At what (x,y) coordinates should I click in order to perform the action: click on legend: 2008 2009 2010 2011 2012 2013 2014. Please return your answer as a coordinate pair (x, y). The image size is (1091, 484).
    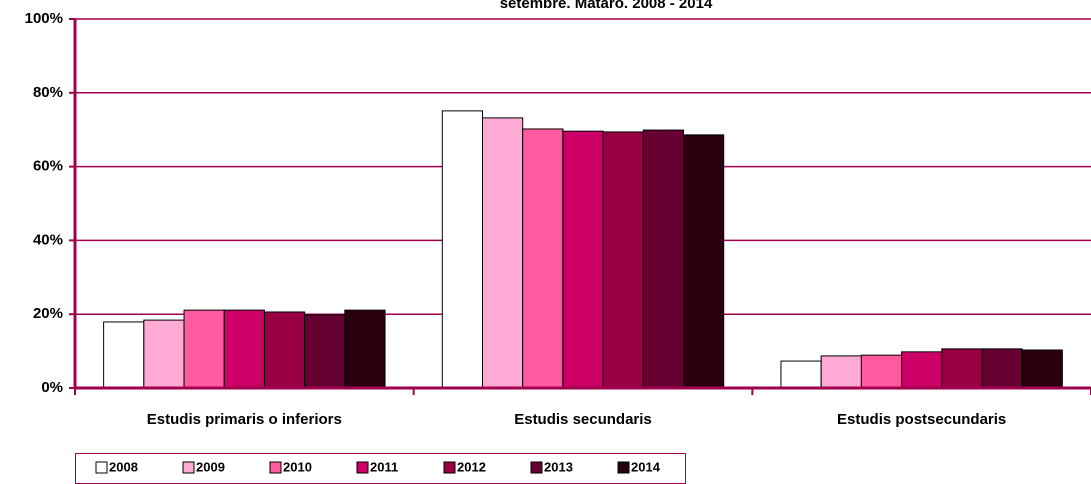
    Looking at the image, I should click on (380, 468).